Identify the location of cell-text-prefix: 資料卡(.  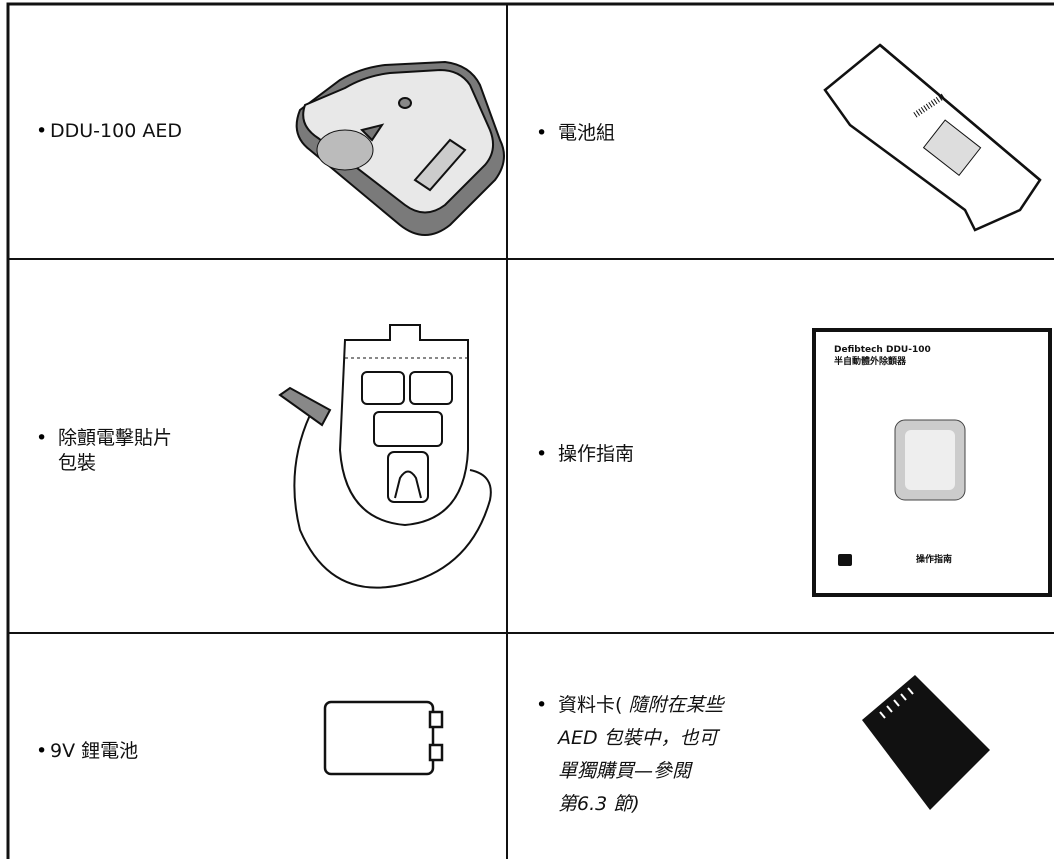
(590, 705).